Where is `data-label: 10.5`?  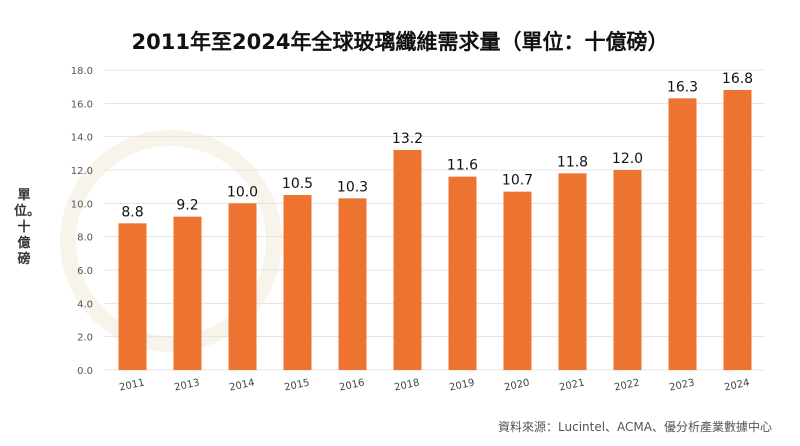
data-label: 10.5 is located at coordinates (297, 184).